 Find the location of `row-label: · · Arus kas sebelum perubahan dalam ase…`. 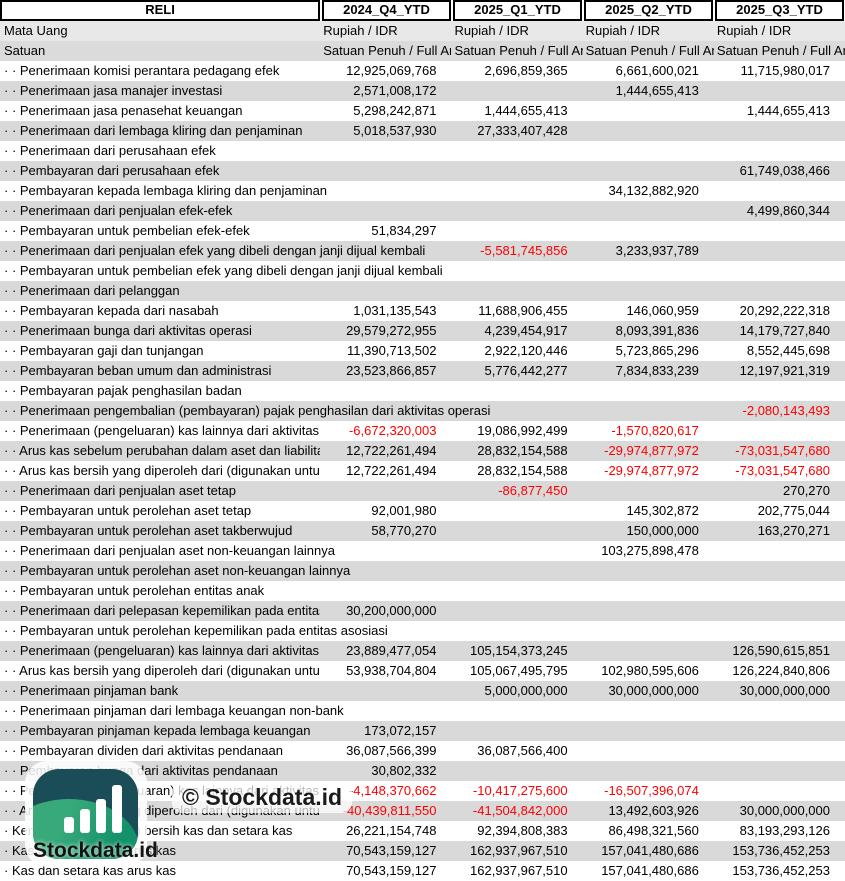

row-label: · · Arus kas sebelum perubahan dalam ase… is located at coordinates (162, 450).